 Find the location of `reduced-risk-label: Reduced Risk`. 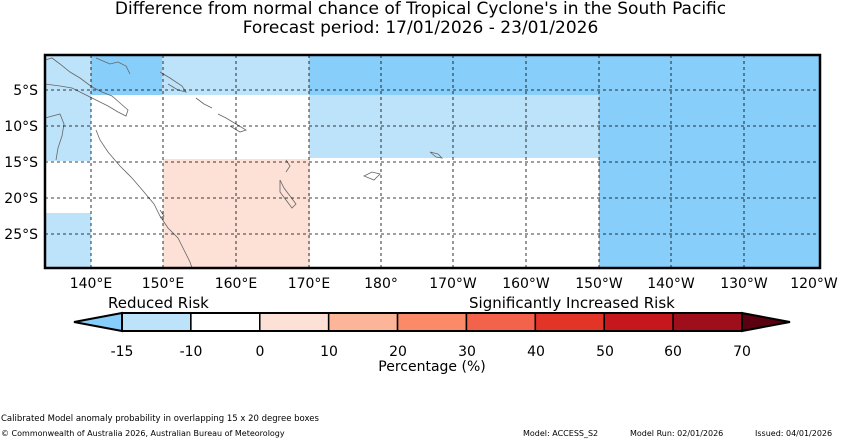

reduced-risk-label: Reduced Risk is located at coordinates (158, 303).